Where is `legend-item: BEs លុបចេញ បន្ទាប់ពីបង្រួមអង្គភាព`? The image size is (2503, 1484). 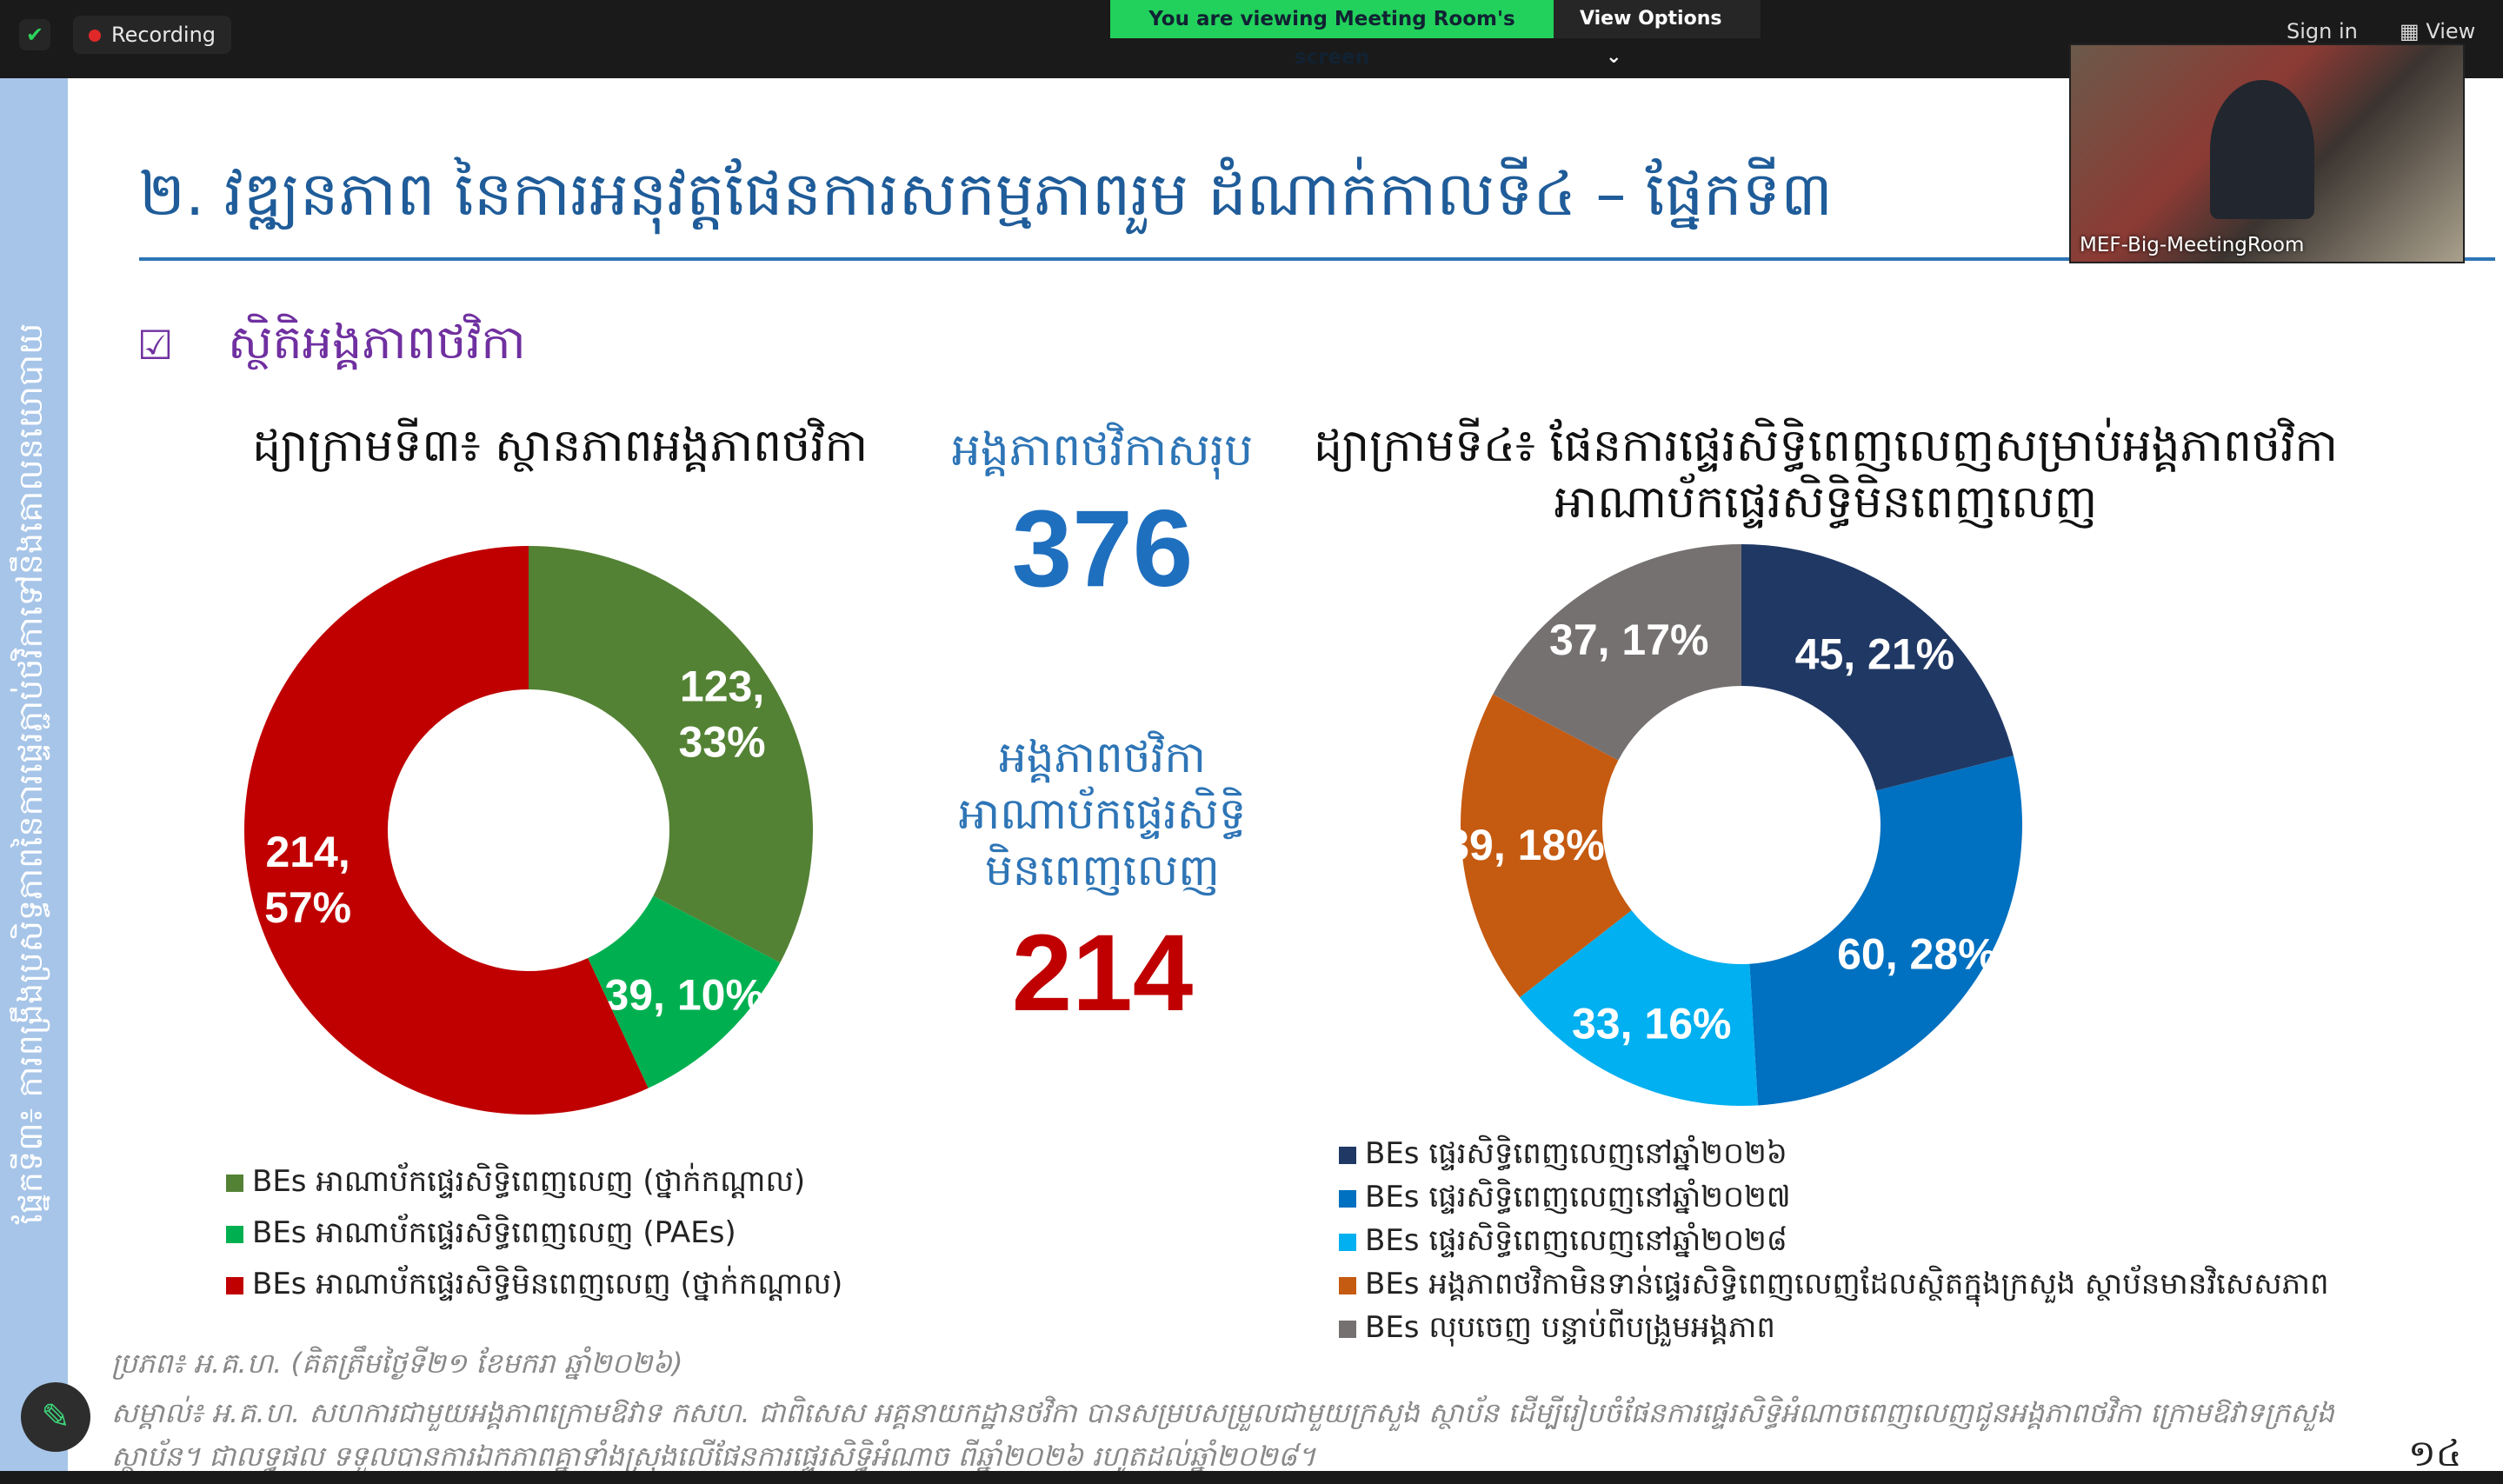
legend-item: BEs លុបចេញ បន្ទាប់ពីបង្រួមអង្គភាព is located at coordinates (1557, 1330).